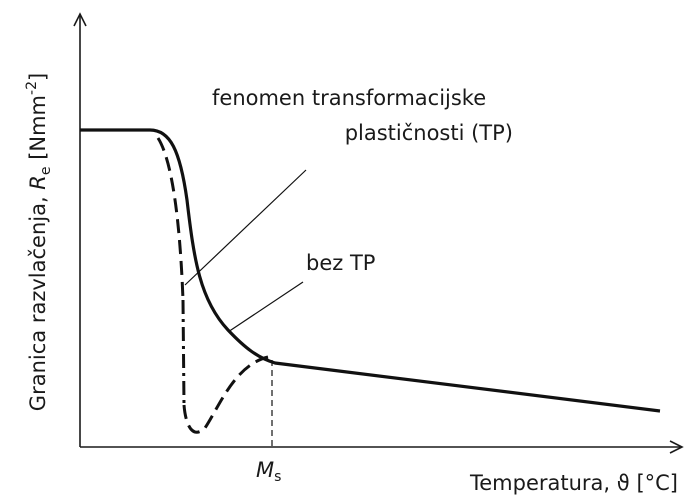 The width and height of the screenshot is (684, 497). I want to click on y-label-symbol: R, so click(38, 182).